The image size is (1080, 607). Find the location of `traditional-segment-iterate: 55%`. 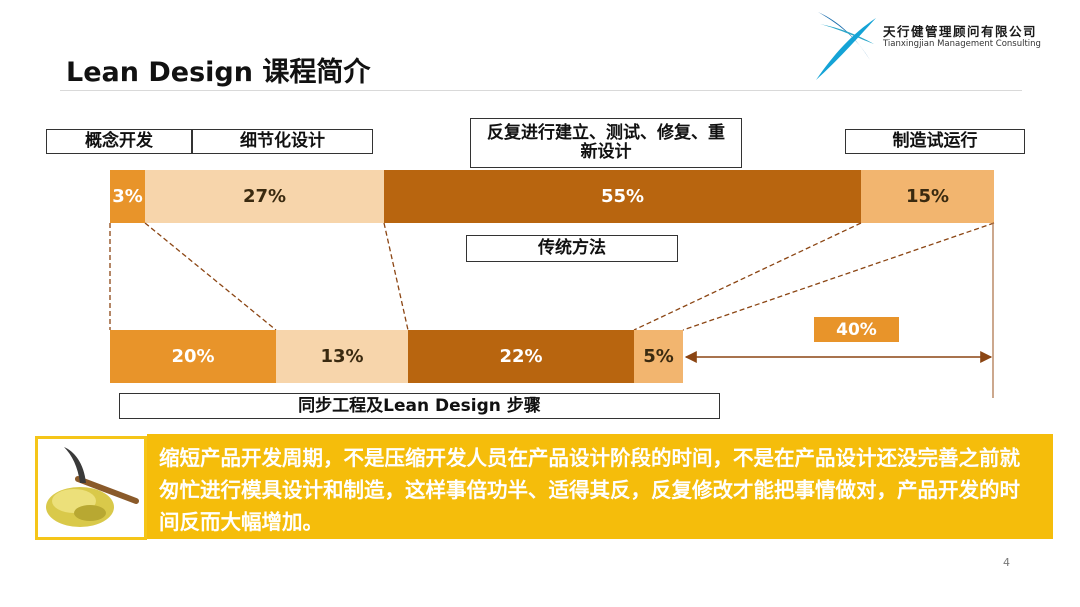

traditional-segment-iterate: 55% is located at coordinates (622, 196).